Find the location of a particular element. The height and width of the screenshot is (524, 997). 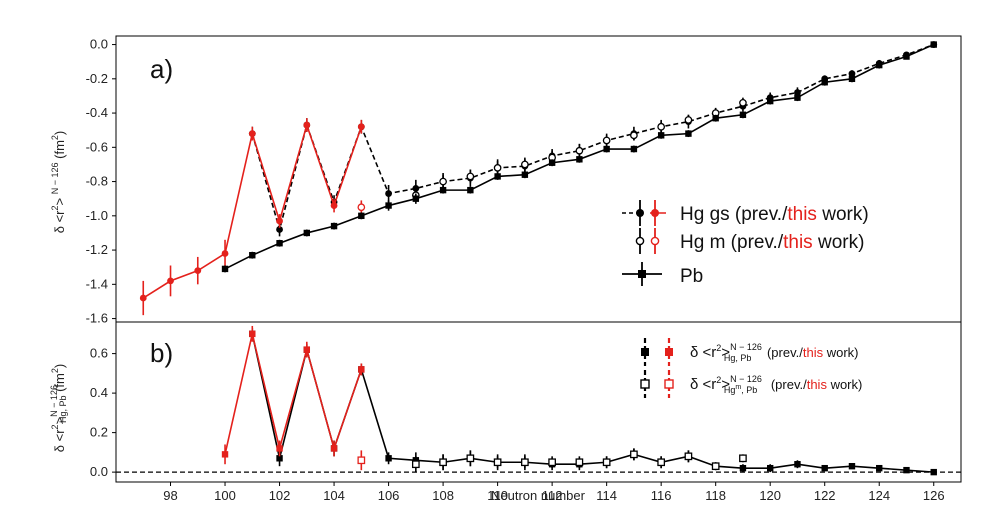

y-label-a-unit: (fm is located at coordinates (59, 151).